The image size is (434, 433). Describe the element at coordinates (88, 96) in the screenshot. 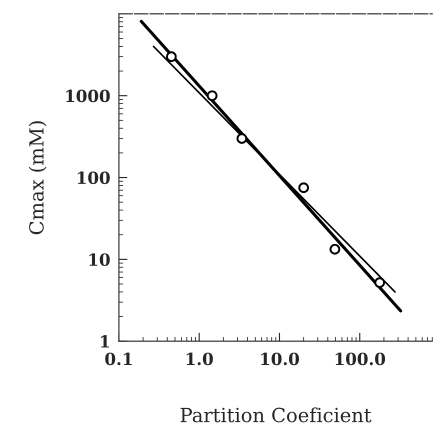

I see `y-tick-label: 1000` at that location.